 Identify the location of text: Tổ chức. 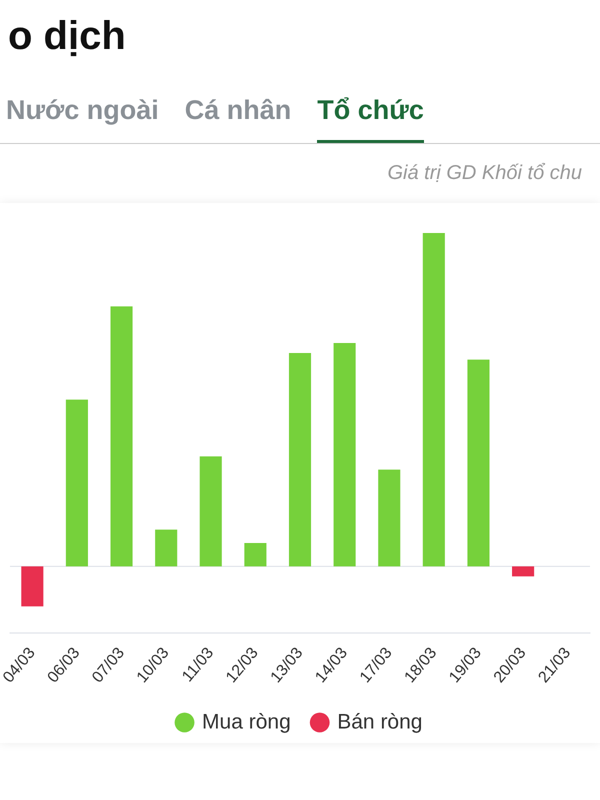
(370, 112).